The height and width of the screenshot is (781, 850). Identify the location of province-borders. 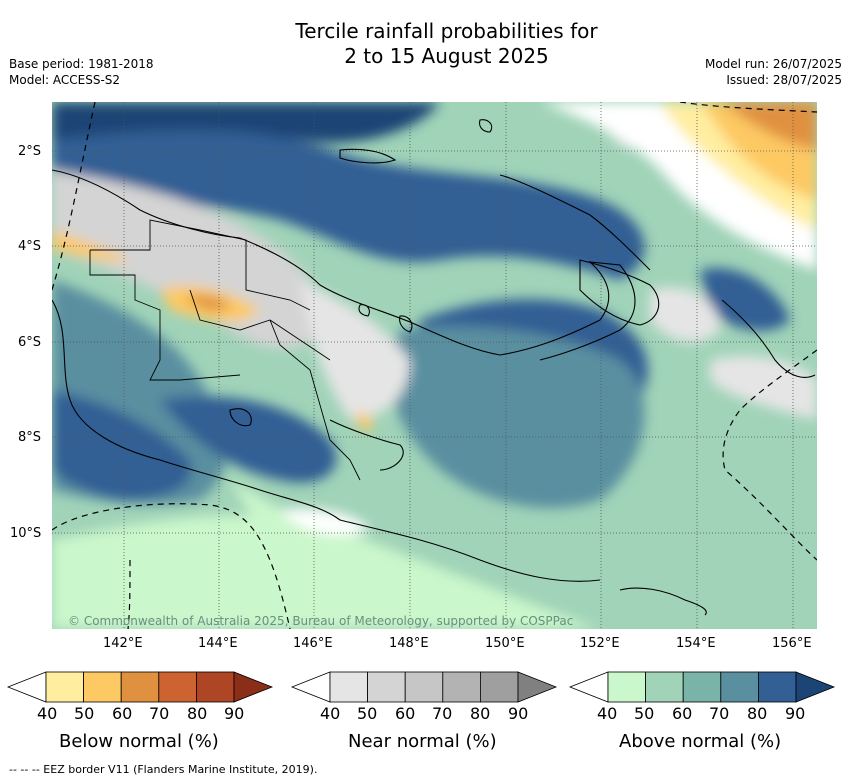
(225, 350).